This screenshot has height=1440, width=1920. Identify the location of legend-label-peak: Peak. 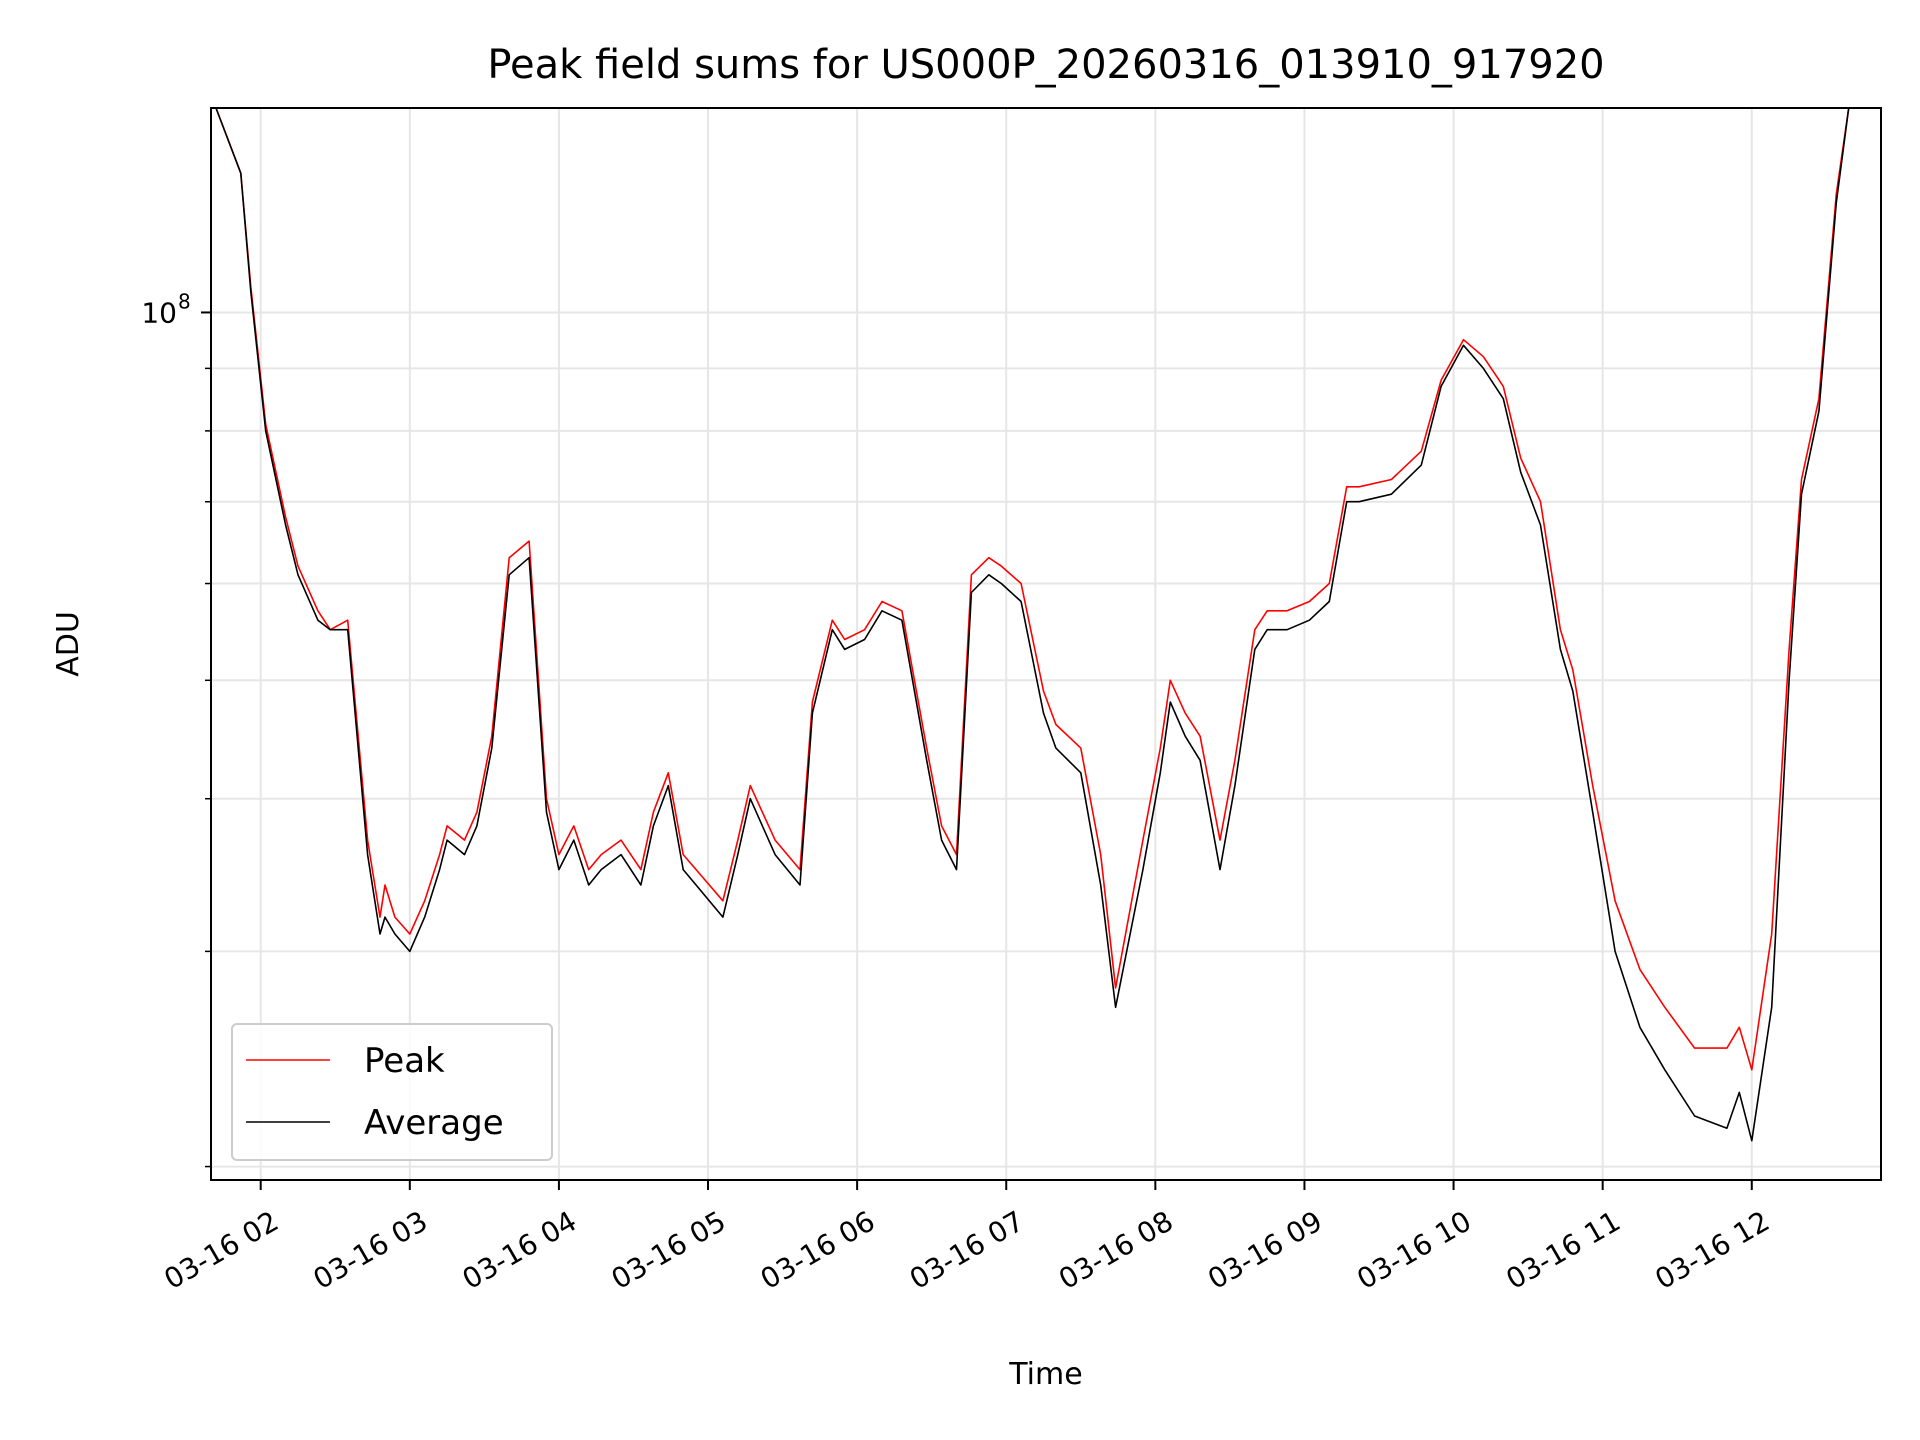
(404, 1061).